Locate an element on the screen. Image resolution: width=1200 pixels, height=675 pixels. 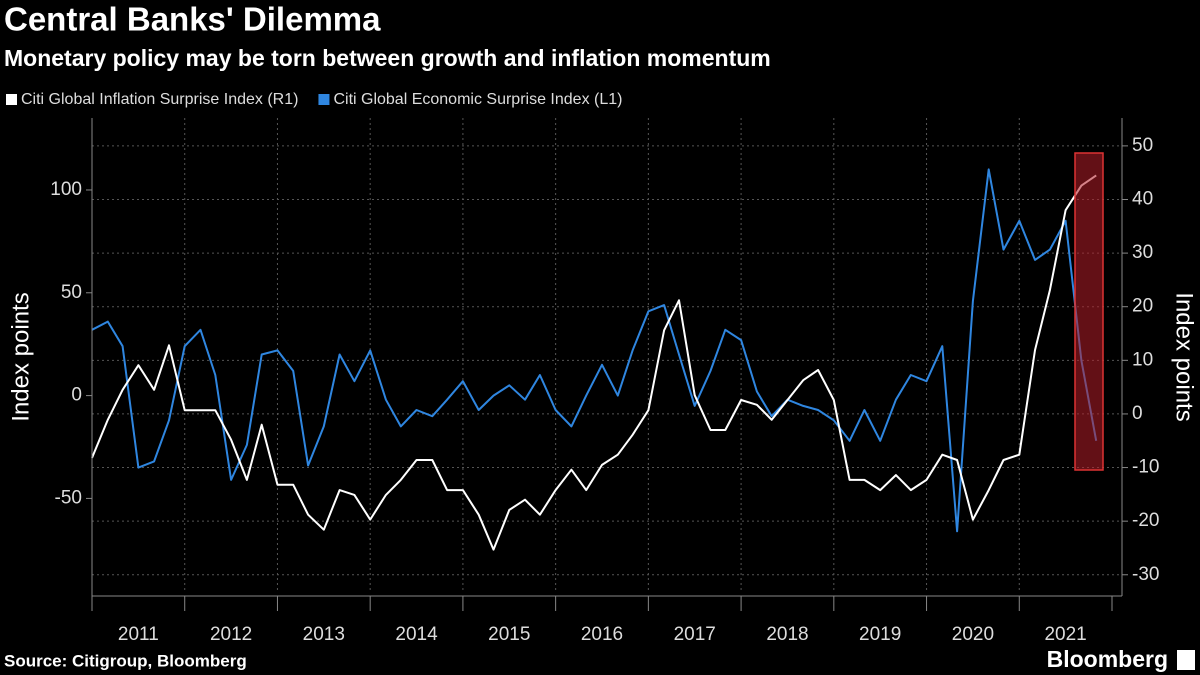
y-tick-label: 50 is located at coordinates (71, 292).